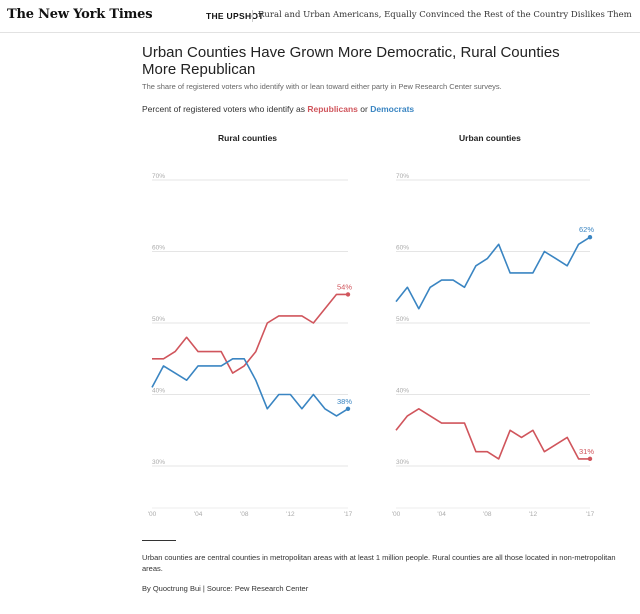 The height and width of the screenshot is (614, 640). Describe the element at coordinates (348, 294) in the screenshot. I see `rural-republicans-end-dot` at that location.